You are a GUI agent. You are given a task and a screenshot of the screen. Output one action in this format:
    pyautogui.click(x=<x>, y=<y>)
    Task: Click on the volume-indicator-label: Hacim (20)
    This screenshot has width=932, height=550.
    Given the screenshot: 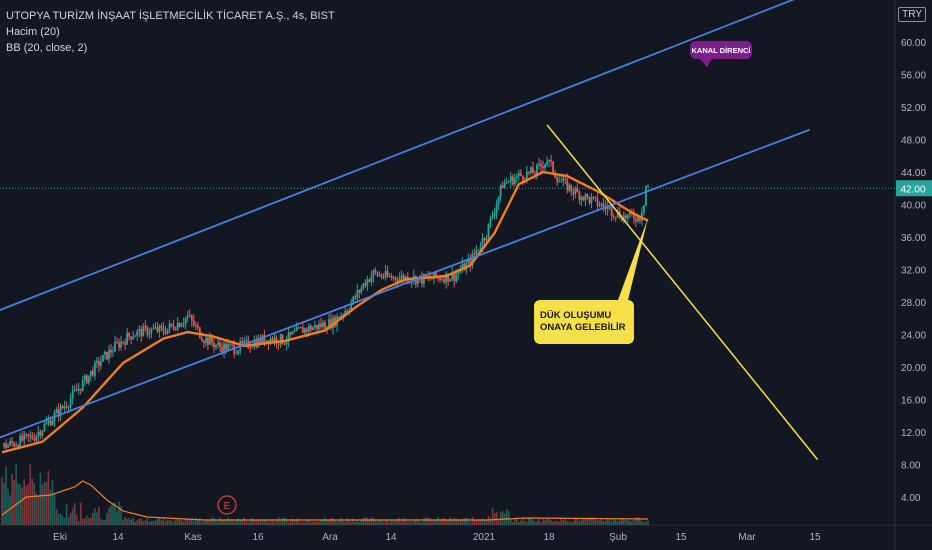 What is the action you would take?
    pyautogui.click(x=33, y=32)
    